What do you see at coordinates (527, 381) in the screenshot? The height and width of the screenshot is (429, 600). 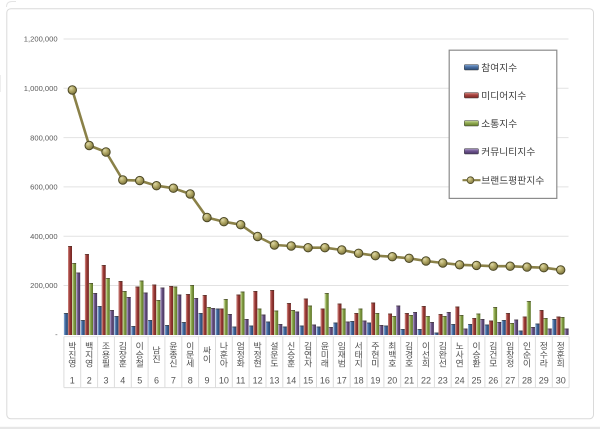 I see `svg-text: 28` at bounding box center [527, 381].